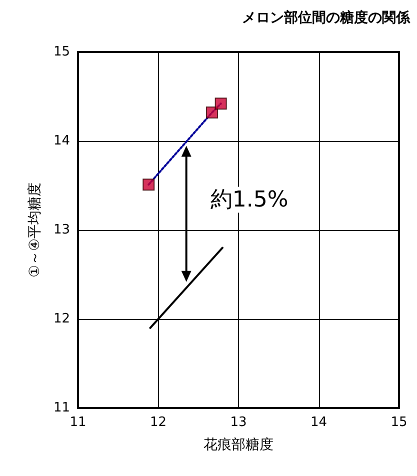 The height and width of the screenshot is (476, 417). What do you see at coordinates (61, 319) in the screenshot?
I see `y-tick-label: 12` at bounding box center [61, 319].